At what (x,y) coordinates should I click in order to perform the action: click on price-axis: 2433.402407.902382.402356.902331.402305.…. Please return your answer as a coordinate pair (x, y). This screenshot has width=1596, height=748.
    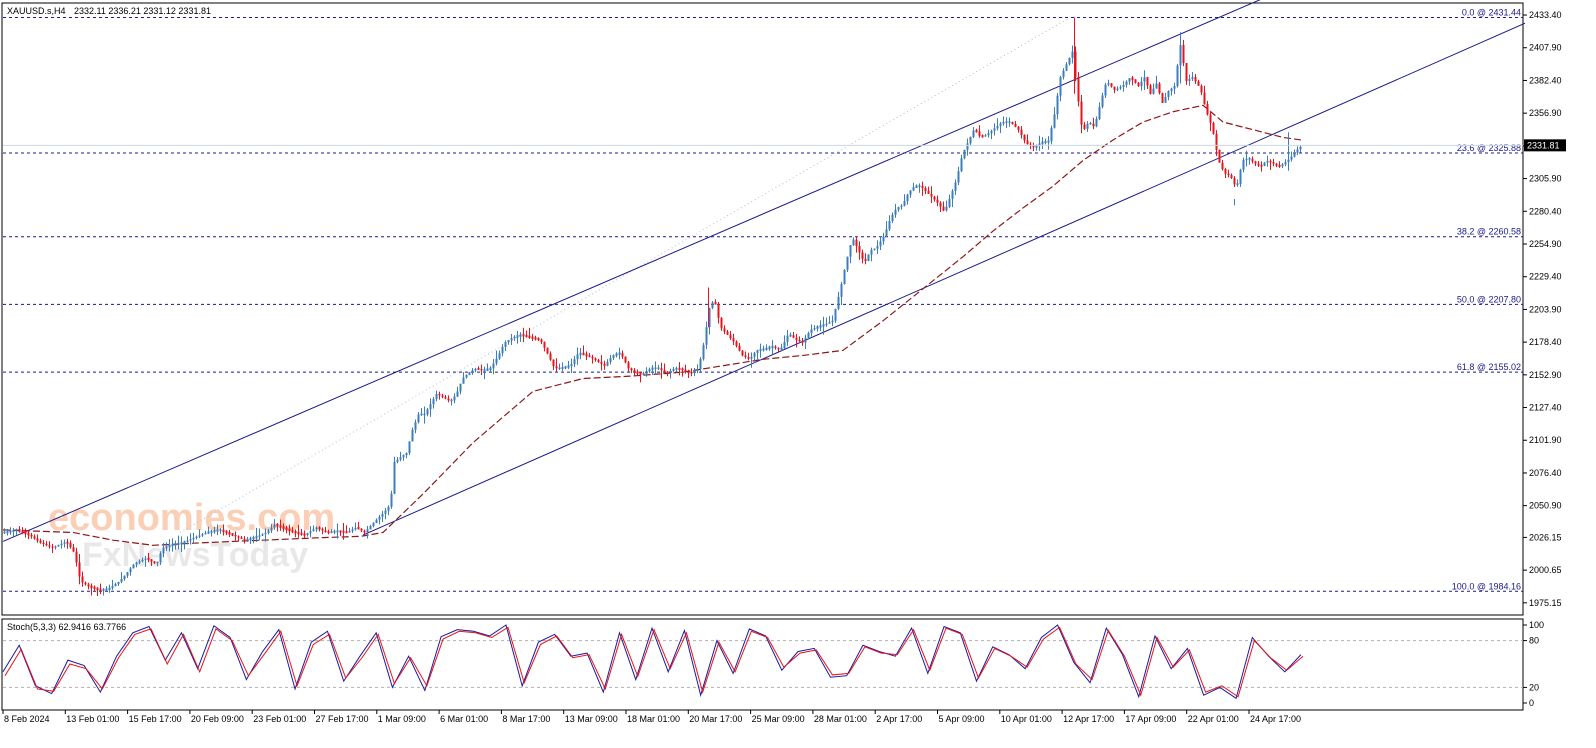
    Looking at the image, I should click on (1542, 309).